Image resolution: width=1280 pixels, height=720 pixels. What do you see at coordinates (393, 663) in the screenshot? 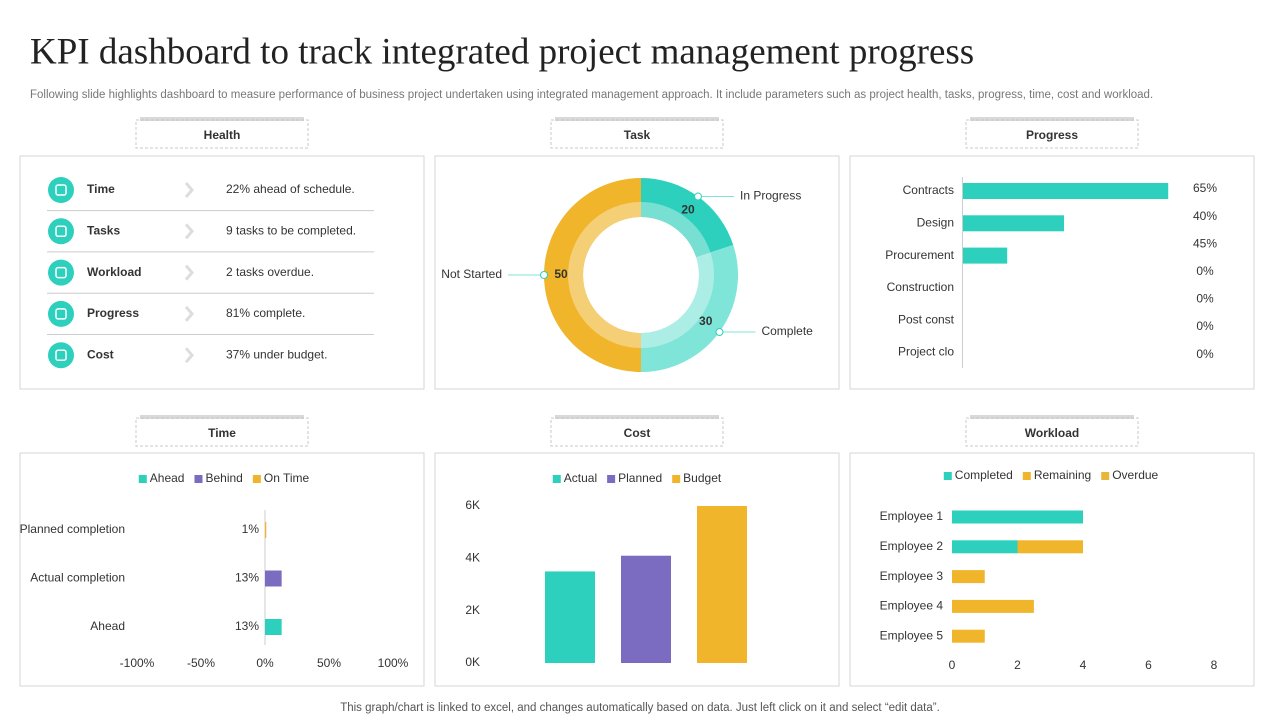
I see `x-tick-label: 100%` at bounding box center [393, 663].